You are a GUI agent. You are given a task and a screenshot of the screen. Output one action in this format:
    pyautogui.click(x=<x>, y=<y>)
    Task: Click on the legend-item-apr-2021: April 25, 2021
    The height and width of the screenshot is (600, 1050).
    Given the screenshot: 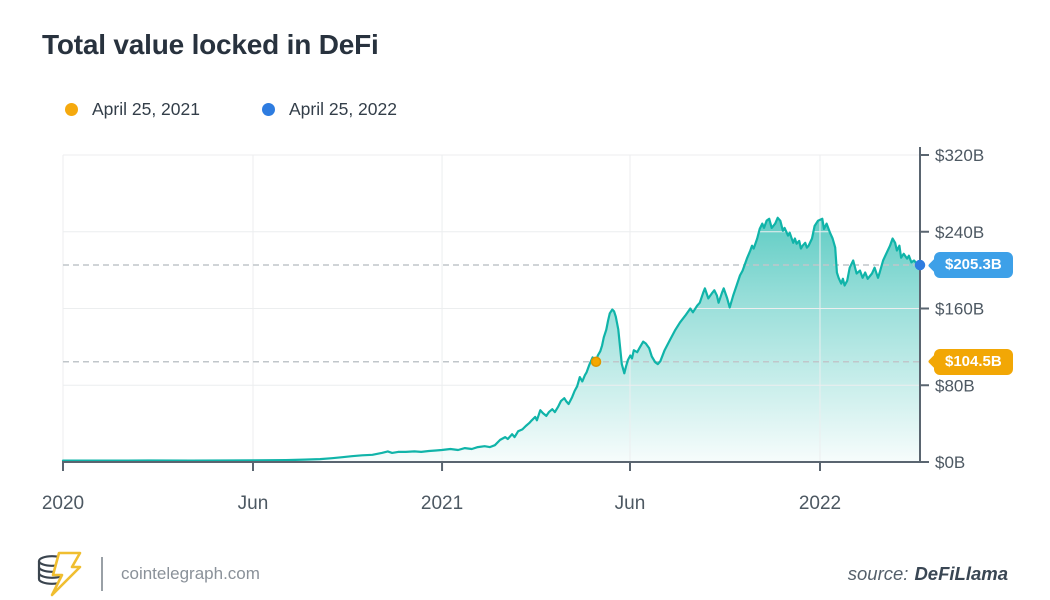 What is the action you would take?
    pyautogui.click(x=132, y=109)
    